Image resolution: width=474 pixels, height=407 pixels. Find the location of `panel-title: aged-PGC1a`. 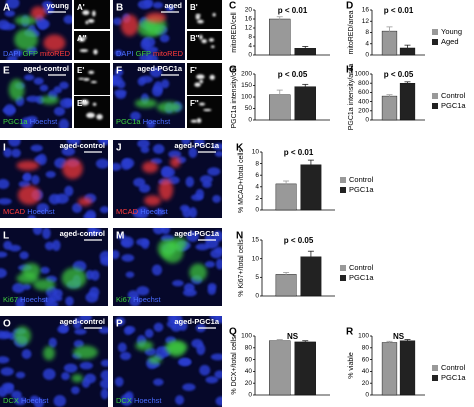

panel-title: aged-PGC1a is located at coordinates (196, 233).